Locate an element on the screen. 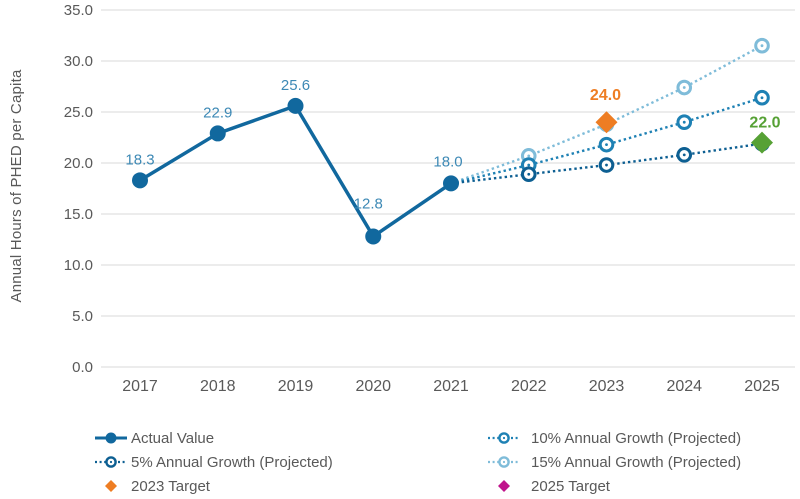 This screenshot has height=499, width=800. legend-label: 15% Annual Growth (Projected) is located at coordinates (636, 462).